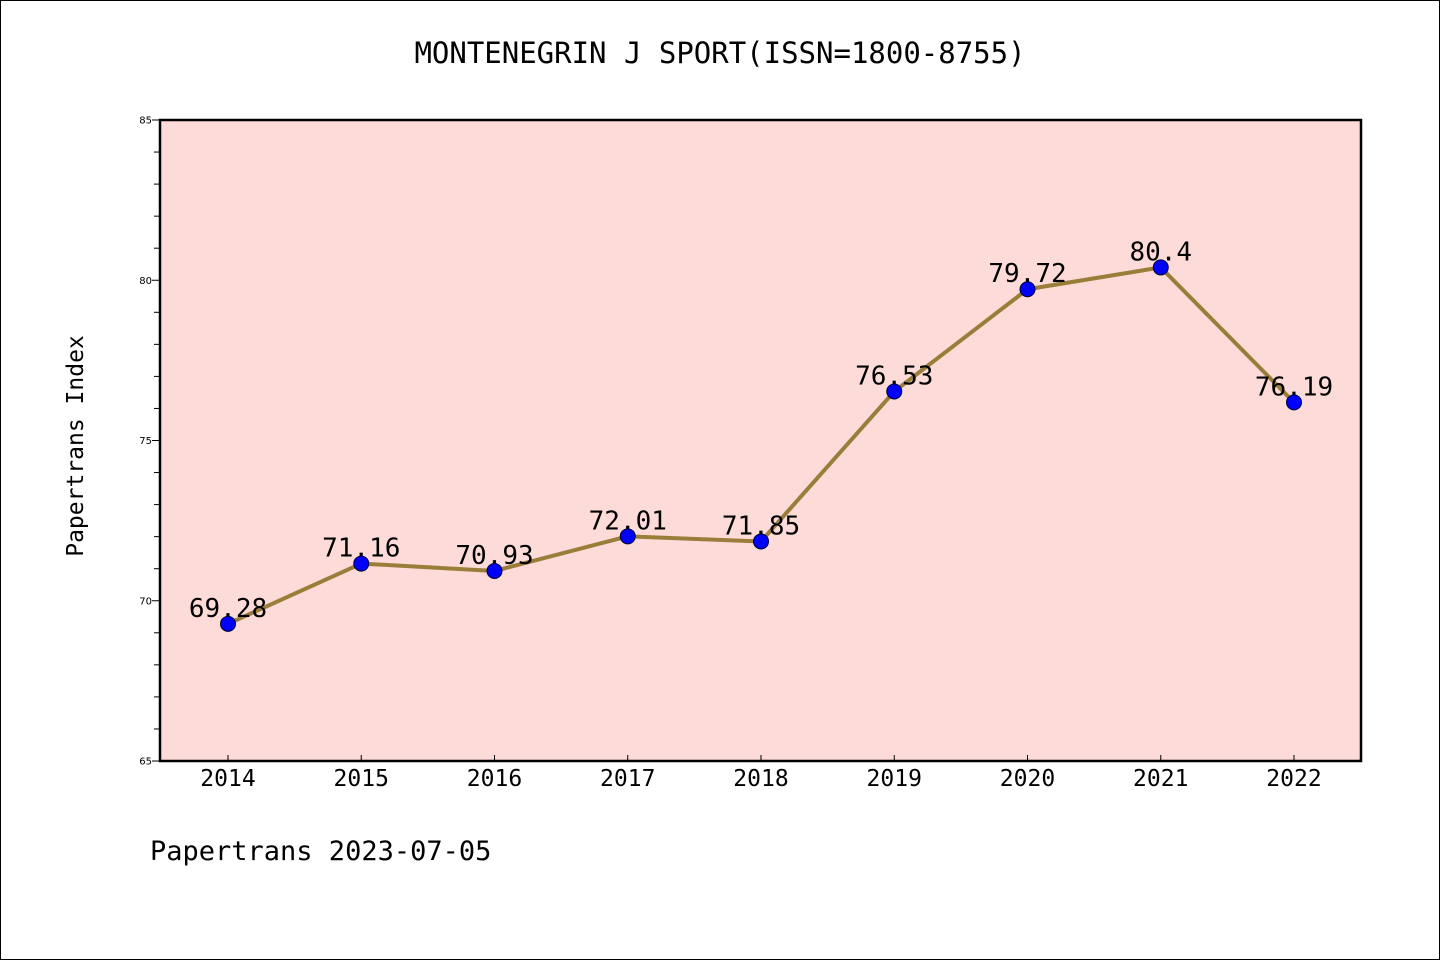 Image resolution: width=1440 pixels, height=960 pixels. Describe the element at coordinates (321, 851) in the screenshot. I see `footer-caption: Papertrans 2023-07-05` at that location.